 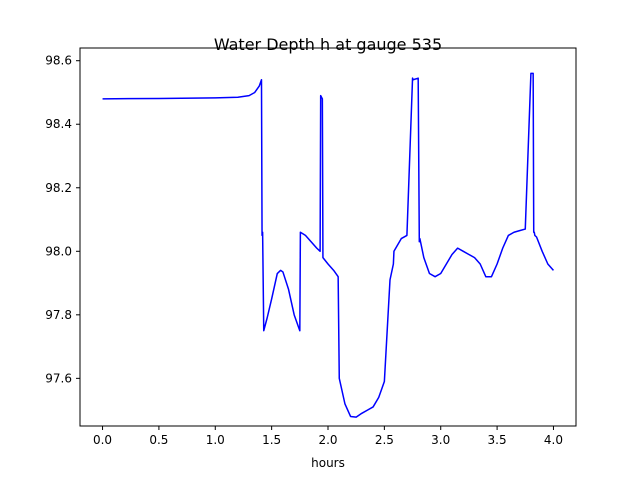 What do you see at coordinates (328, 463) in the screenshot?
I see `x-axis-label: hours` at bounding box center [328, 463].